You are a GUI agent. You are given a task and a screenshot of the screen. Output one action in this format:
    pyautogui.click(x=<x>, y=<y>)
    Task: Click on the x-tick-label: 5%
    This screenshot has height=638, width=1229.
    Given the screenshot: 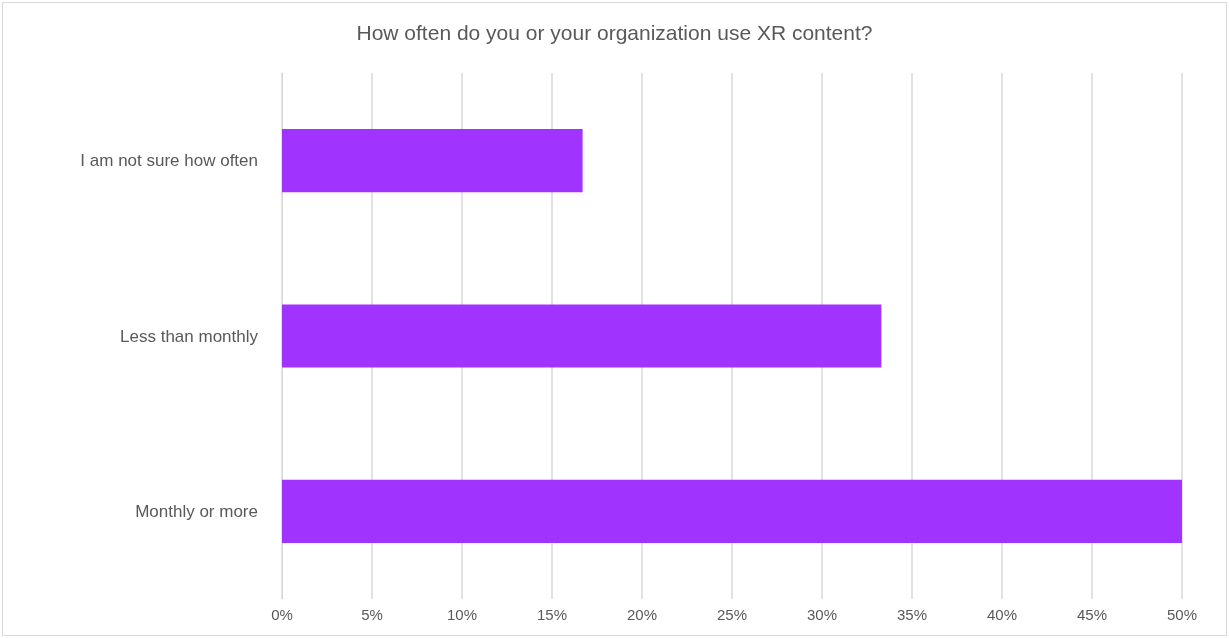 What is the action you would take?
    pyautogui.click(x=372, y=614)
    